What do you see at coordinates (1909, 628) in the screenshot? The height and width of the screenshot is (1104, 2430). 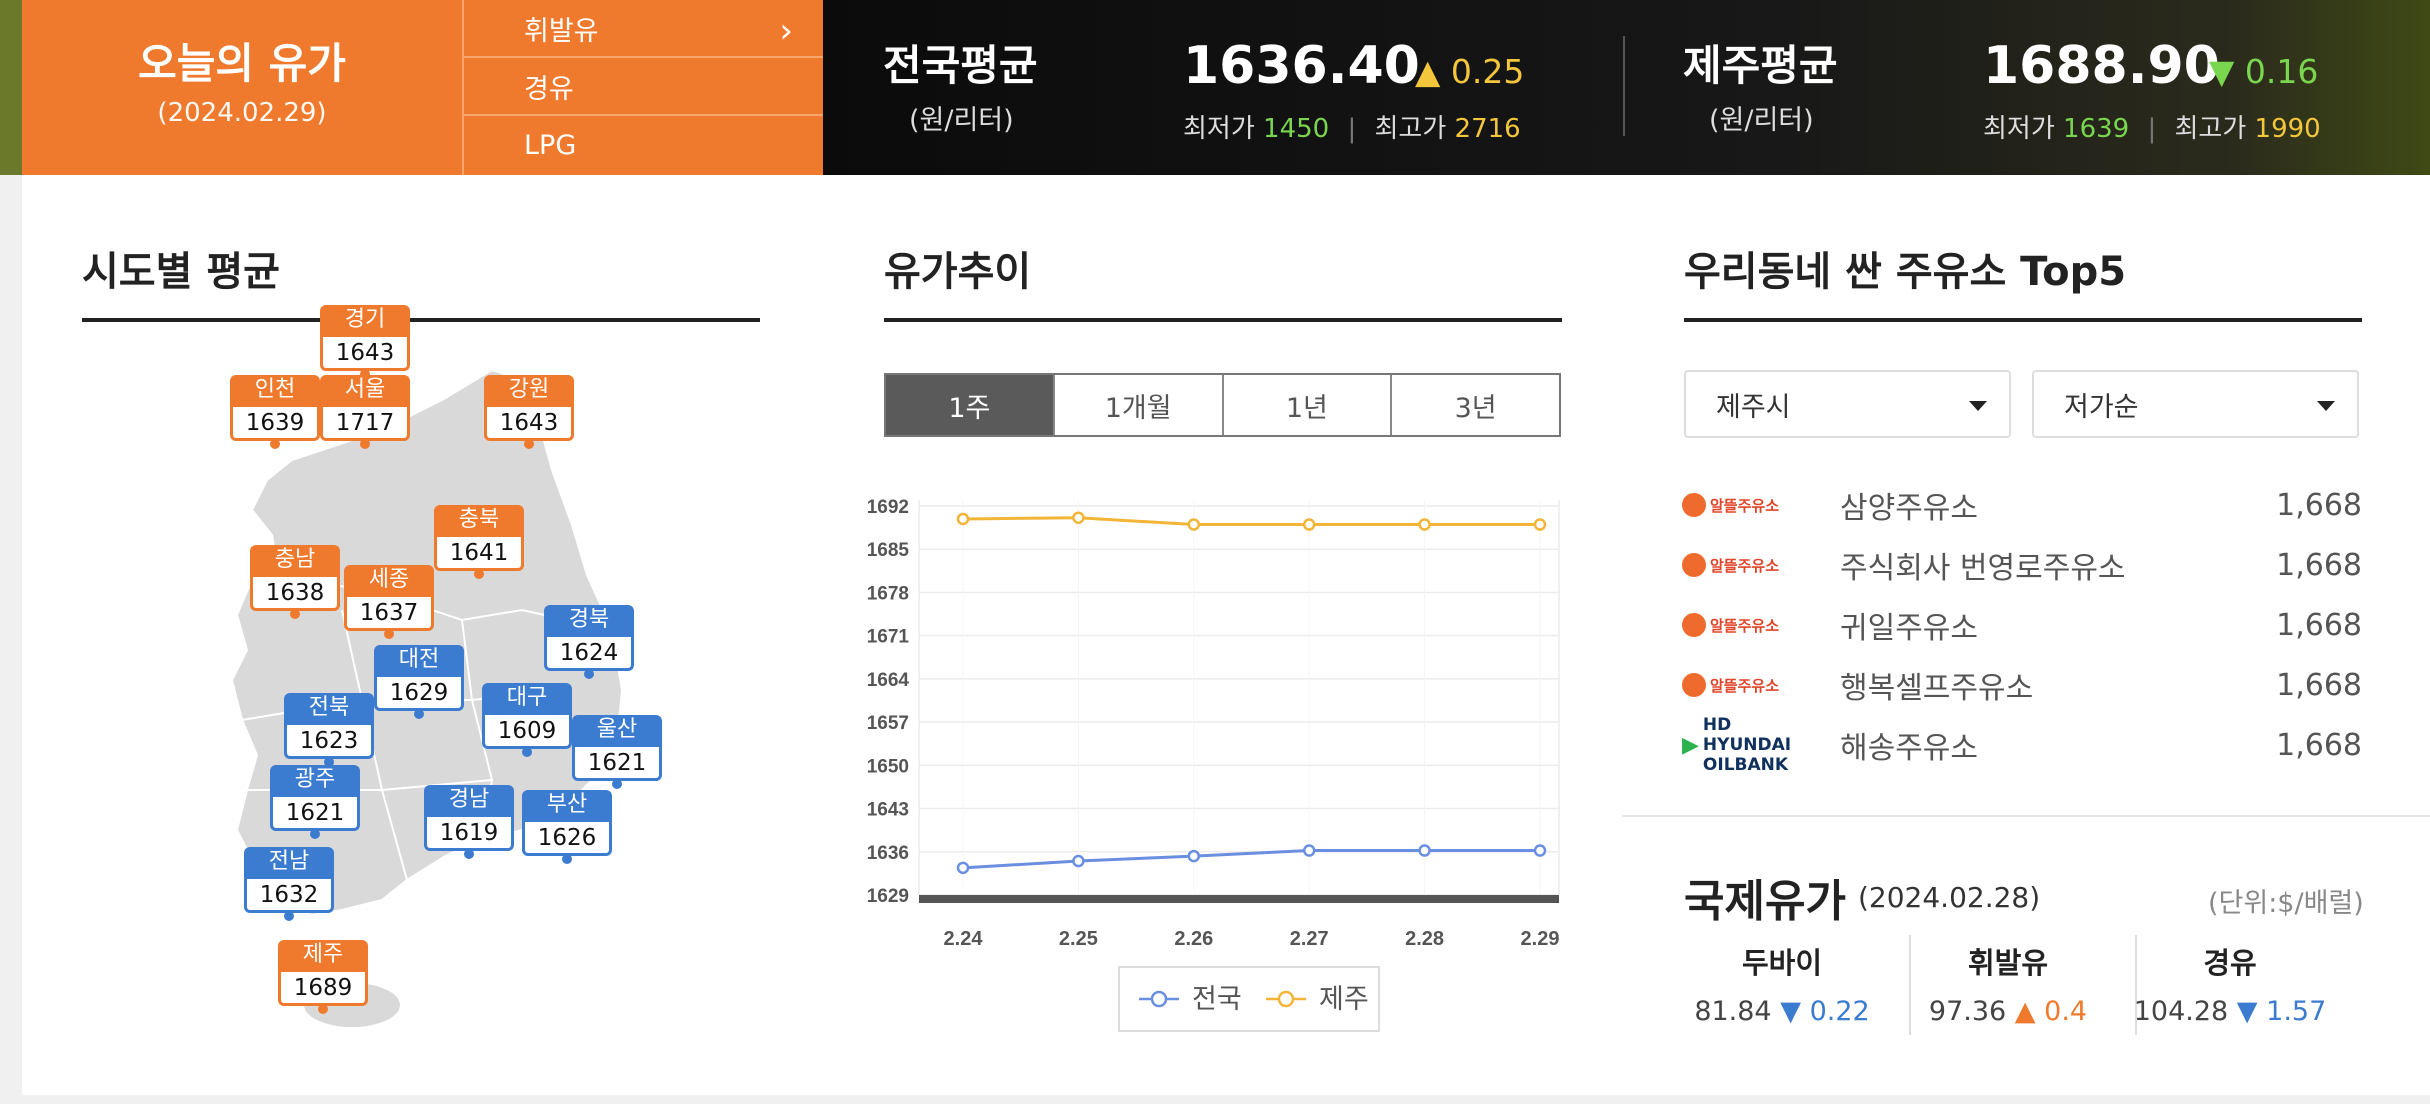 I see `station-name: 귀일주유소` at bounding box center [1909, 628].